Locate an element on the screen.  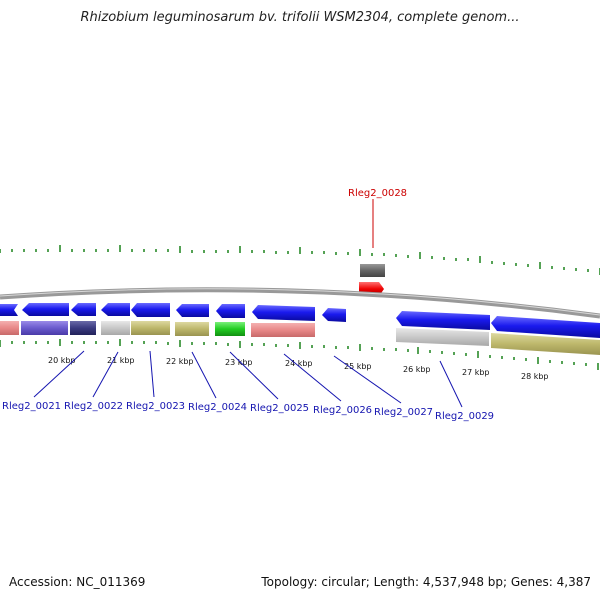
gene-label: Rleg2_0026 is located at coordinates (342, 410).